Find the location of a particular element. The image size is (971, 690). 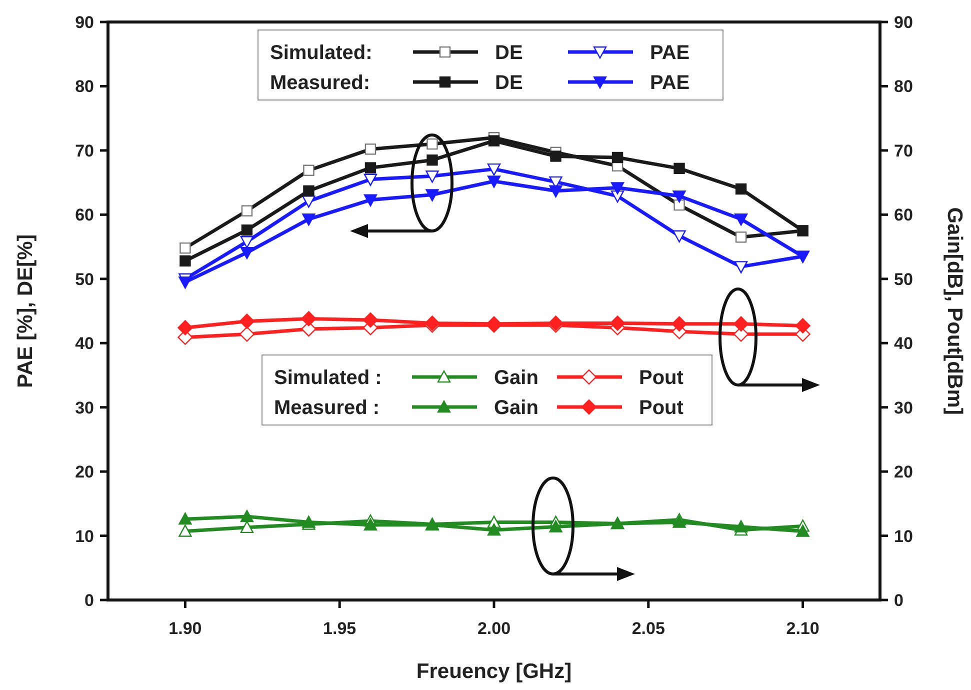

y-tick-label: 30 is located at coordinates (84, 408).